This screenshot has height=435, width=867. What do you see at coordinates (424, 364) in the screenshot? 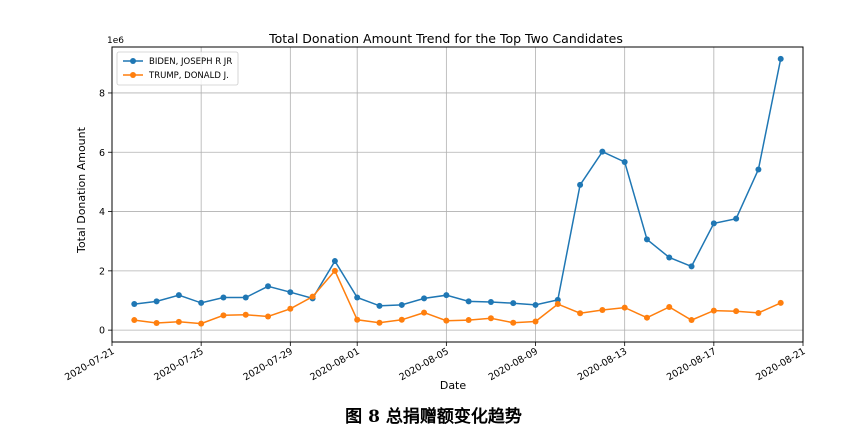
I see `x-tick-label: 2020-08-05` at bounding box center [424, 364].